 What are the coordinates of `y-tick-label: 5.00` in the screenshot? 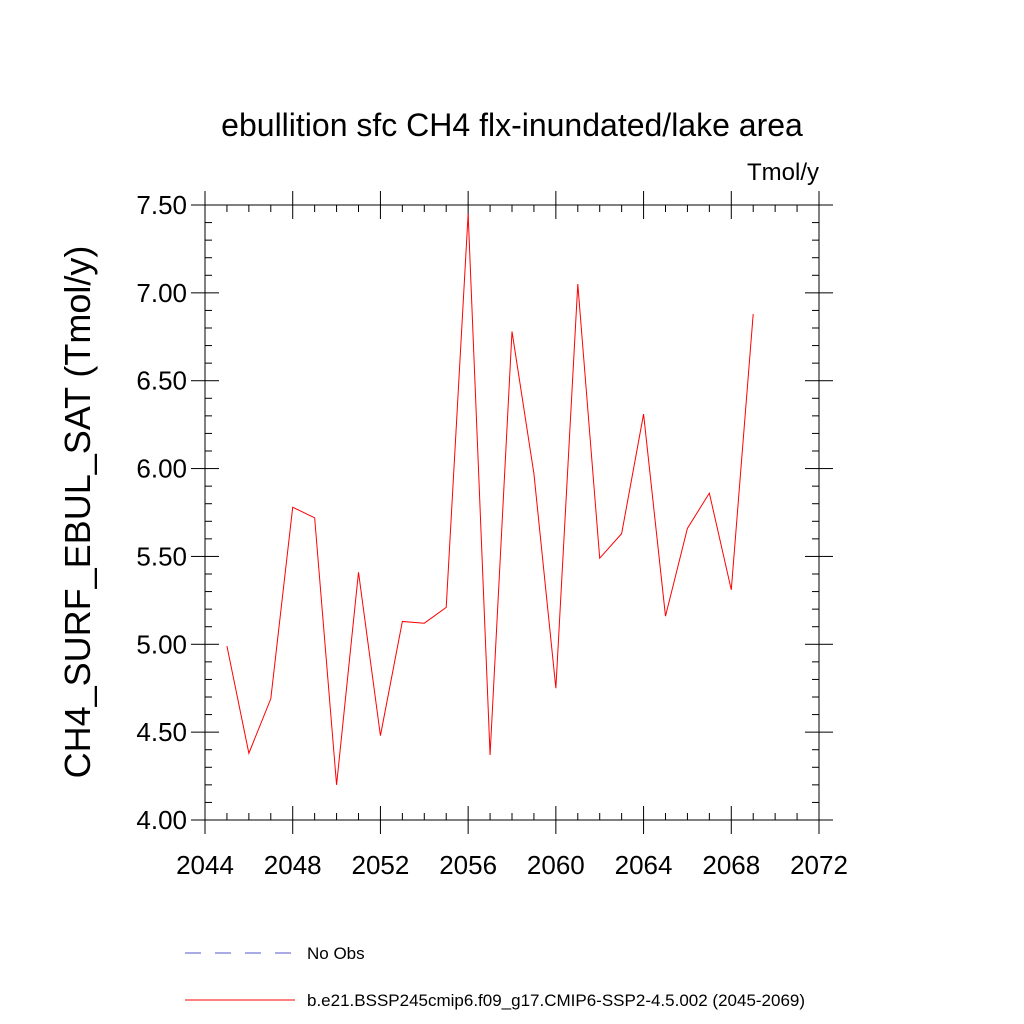 It's located at (161, 644).